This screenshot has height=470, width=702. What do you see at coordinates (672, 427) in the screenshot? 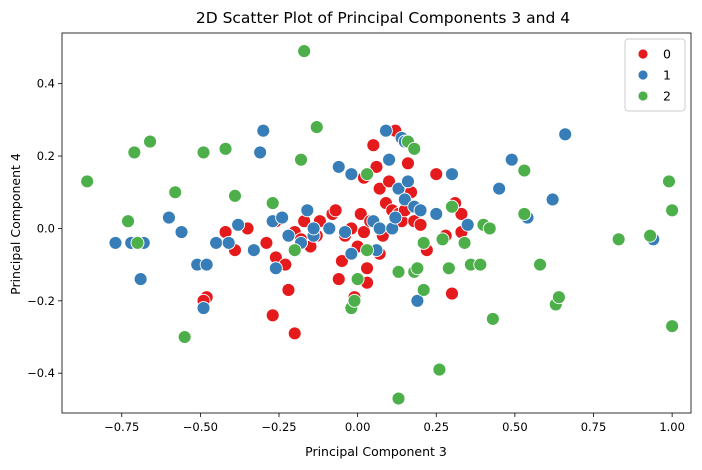
I see `x-tick-label: 1.00` at bounding box center [672, 427].